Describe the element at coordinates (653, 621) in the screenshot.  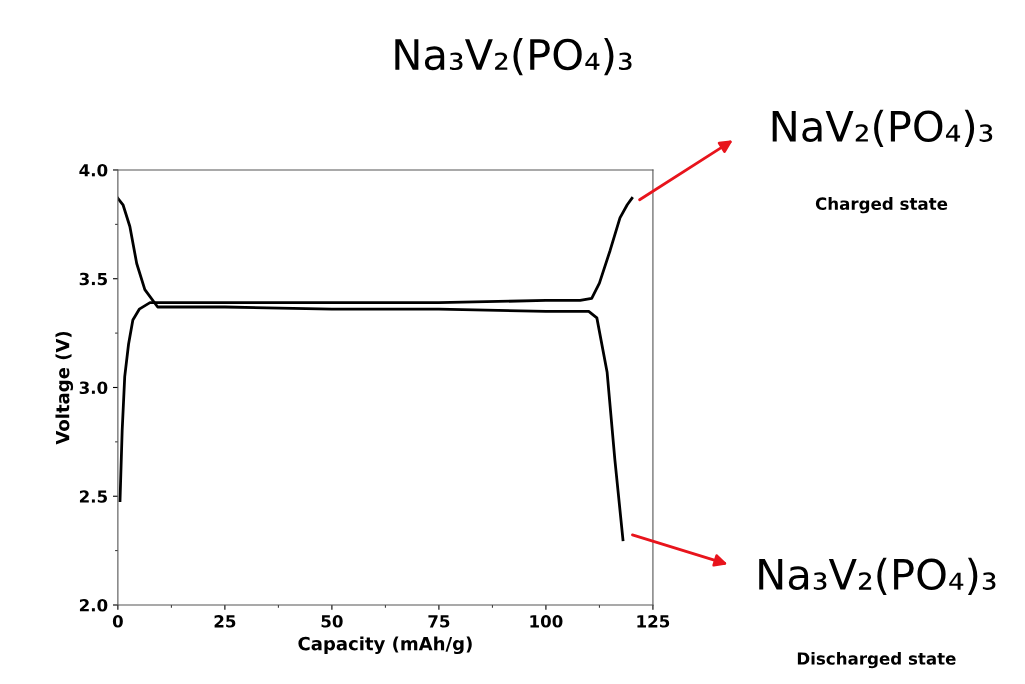
I see `x-tick-label: 125` at that location.